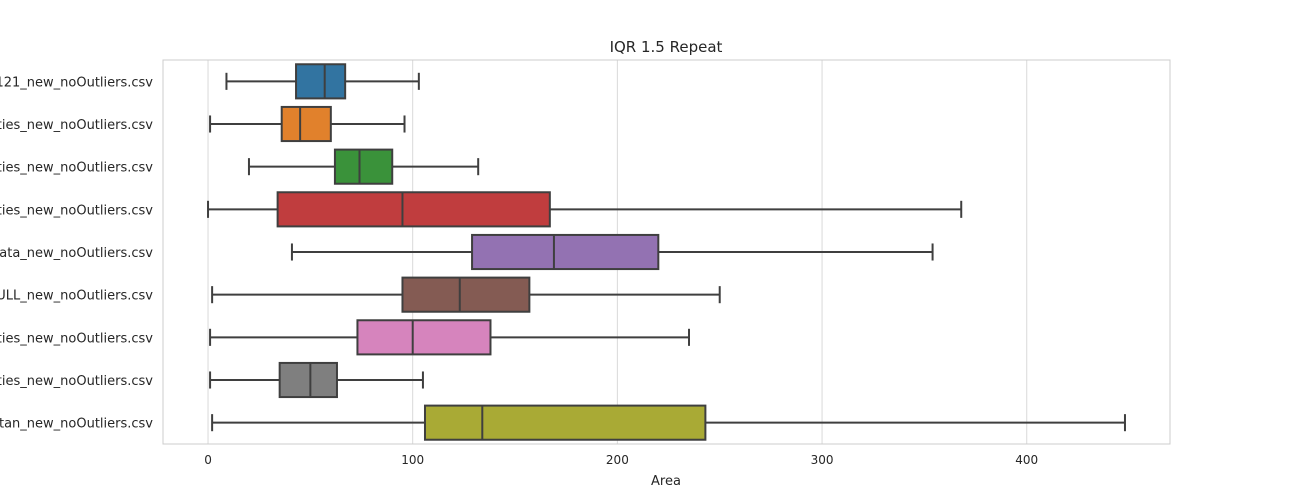 This screenshot has height=504, width=1300. What do you see at coordinates (412, 460) in the screenshot?
I see `x-tick-label: 100` at bounding box center [412, 460].